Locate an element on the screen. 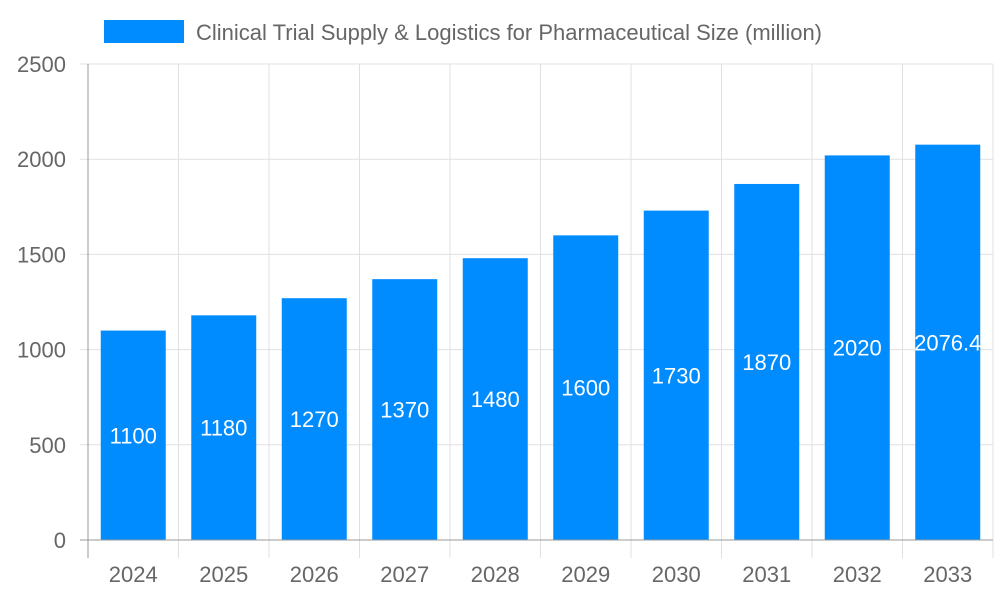 Image resolution: width=1000 pixels, height=605 pixels. x-tick-label: 2030 is located at coordinates (676, 574).